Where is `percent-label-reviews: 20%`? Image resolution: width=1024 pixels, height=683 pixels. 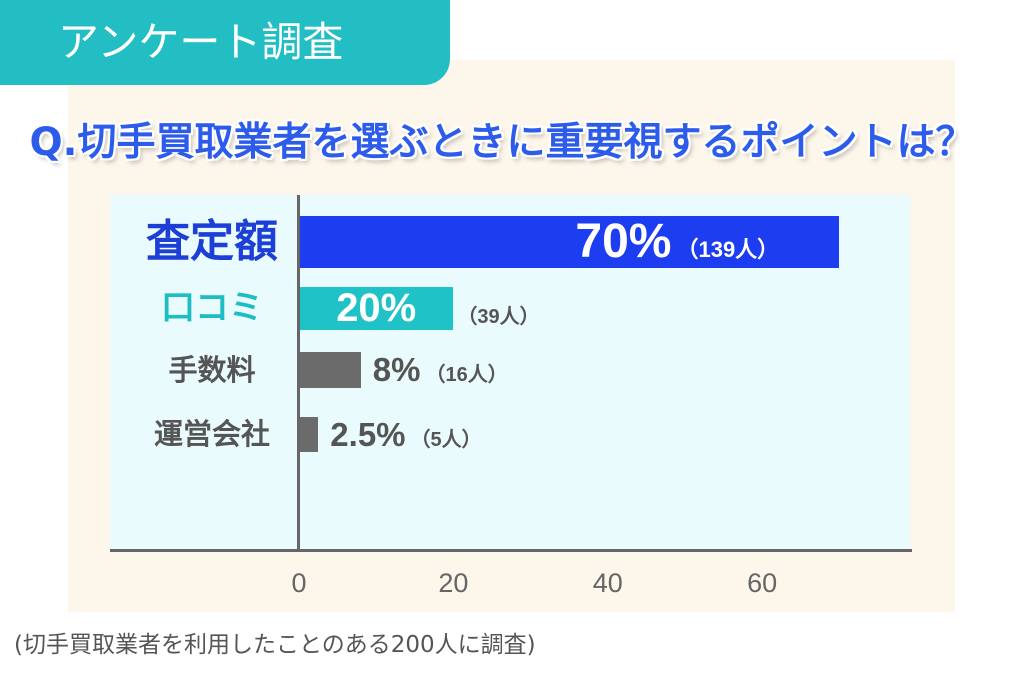 percent-label-reviews: 20% is located at coordinates (376, 308).